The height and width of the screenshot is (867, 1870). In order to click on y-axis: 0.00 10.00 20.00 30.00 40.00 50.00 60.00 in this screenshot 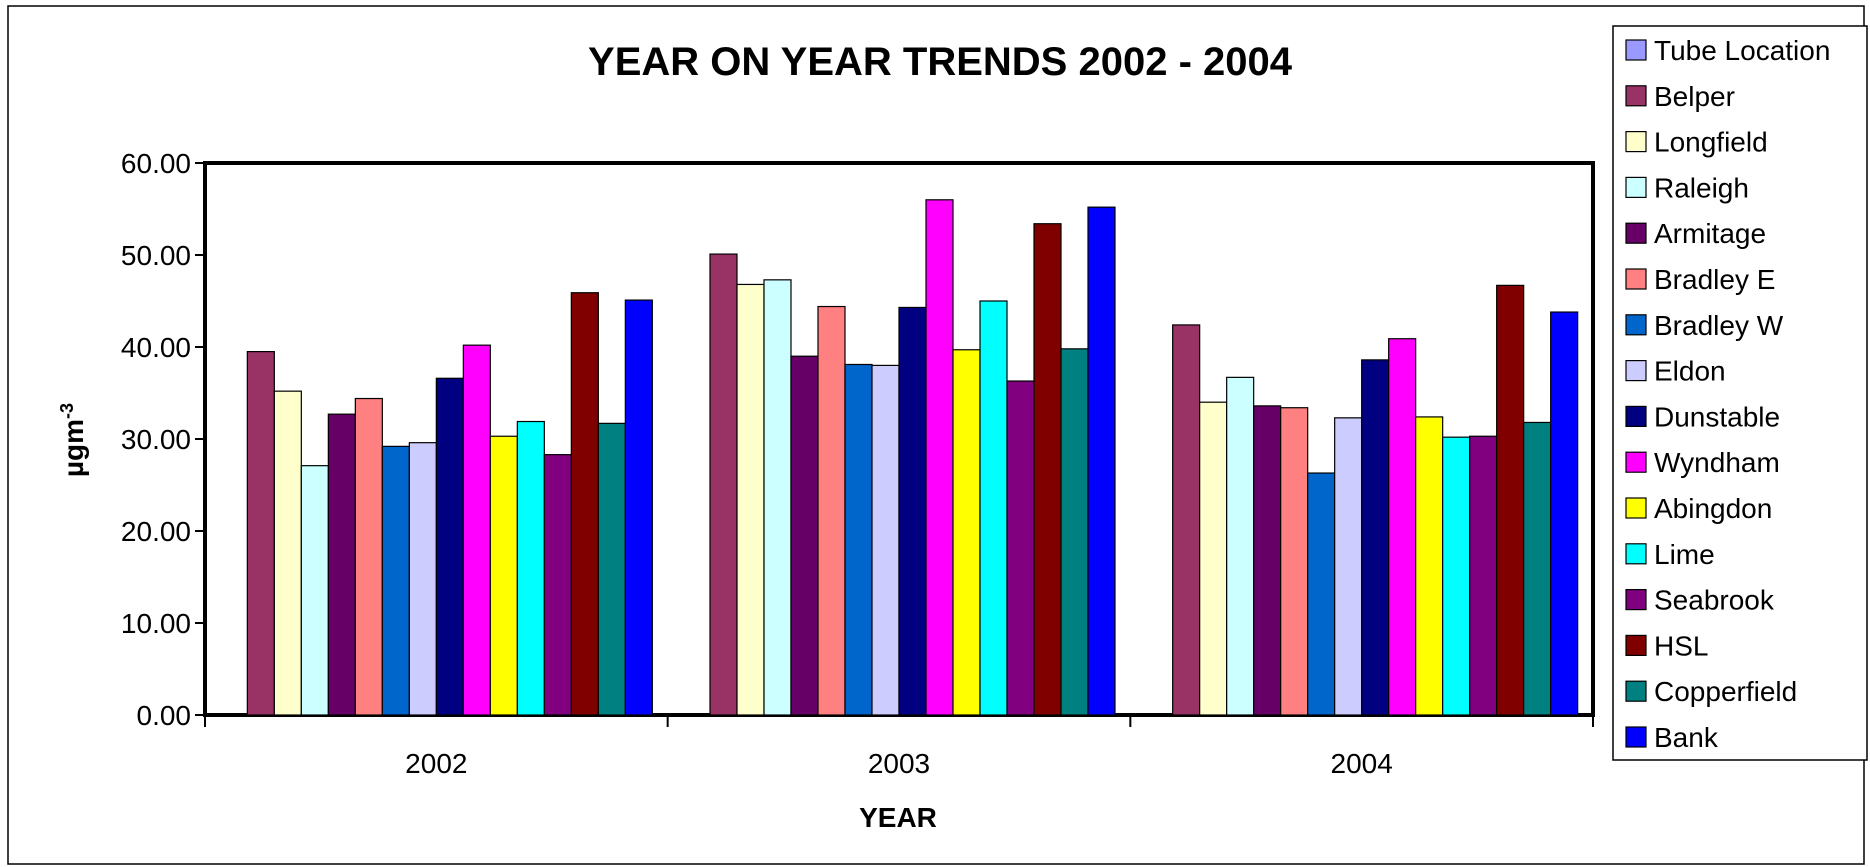, I will do `click(163, 439)`.